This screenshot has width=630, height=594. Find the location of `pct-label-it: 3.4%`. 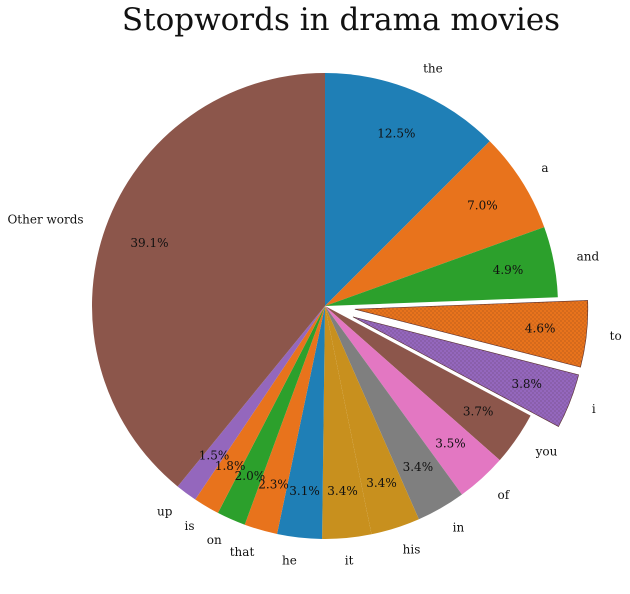

pct-label-it: 3.4% is located at coordinates (342, 491).